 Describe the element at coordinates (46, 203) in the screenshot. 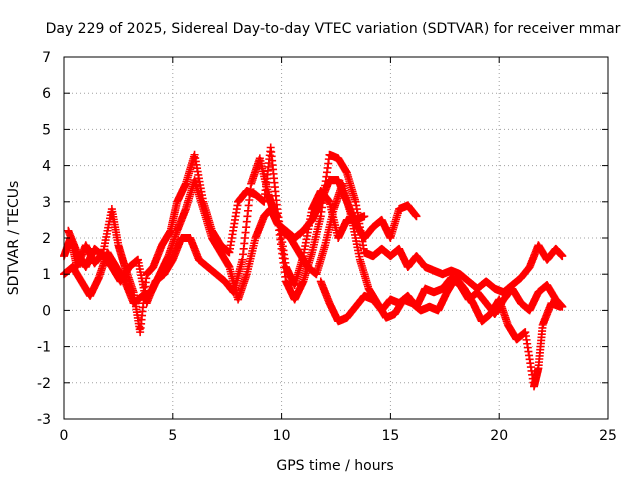

I see `y-tick-label: 3` at that location.